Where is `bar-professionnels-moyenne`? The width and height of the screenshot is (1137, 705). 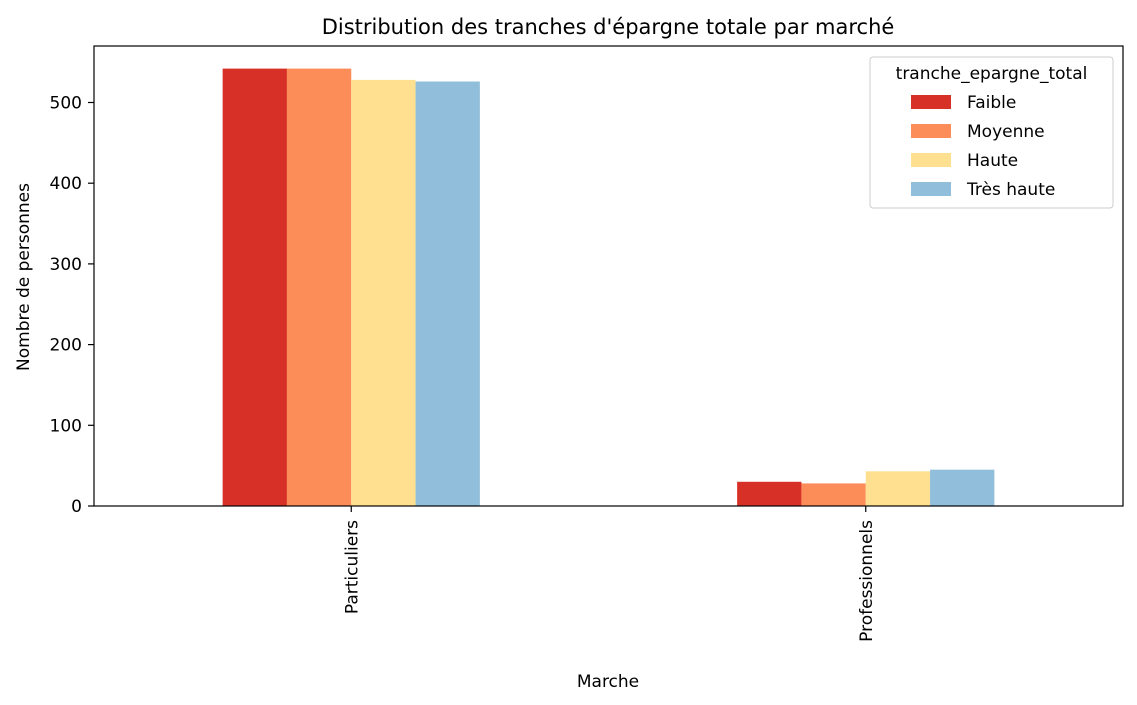
bar-professionnels-moyenne is located at coordinates (833, 494).